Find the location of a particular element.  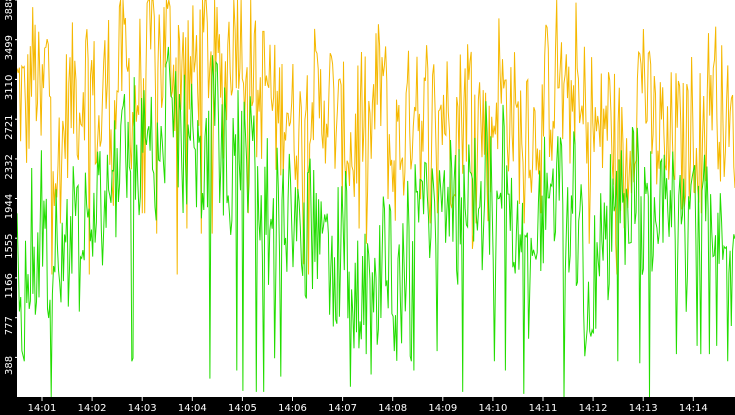

y-tick-label: 1944 is located at coordinates (9, 206).